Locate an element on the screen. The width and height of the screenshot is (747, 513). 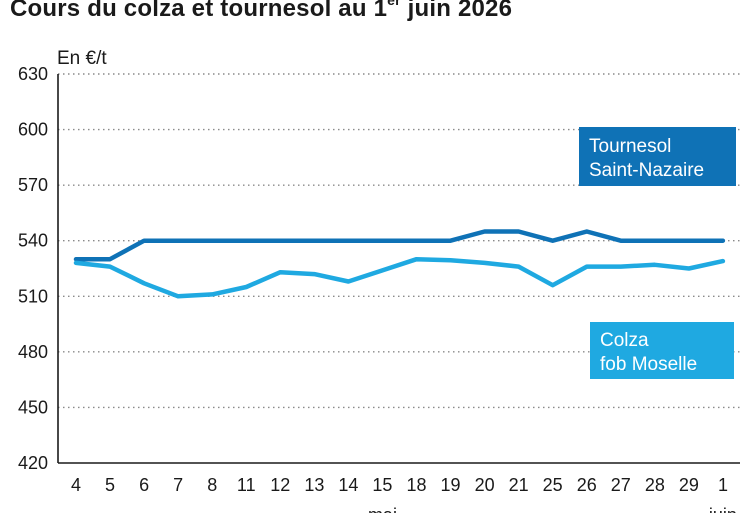
x-tick-label: 4 is located at coordinates (76, 485).